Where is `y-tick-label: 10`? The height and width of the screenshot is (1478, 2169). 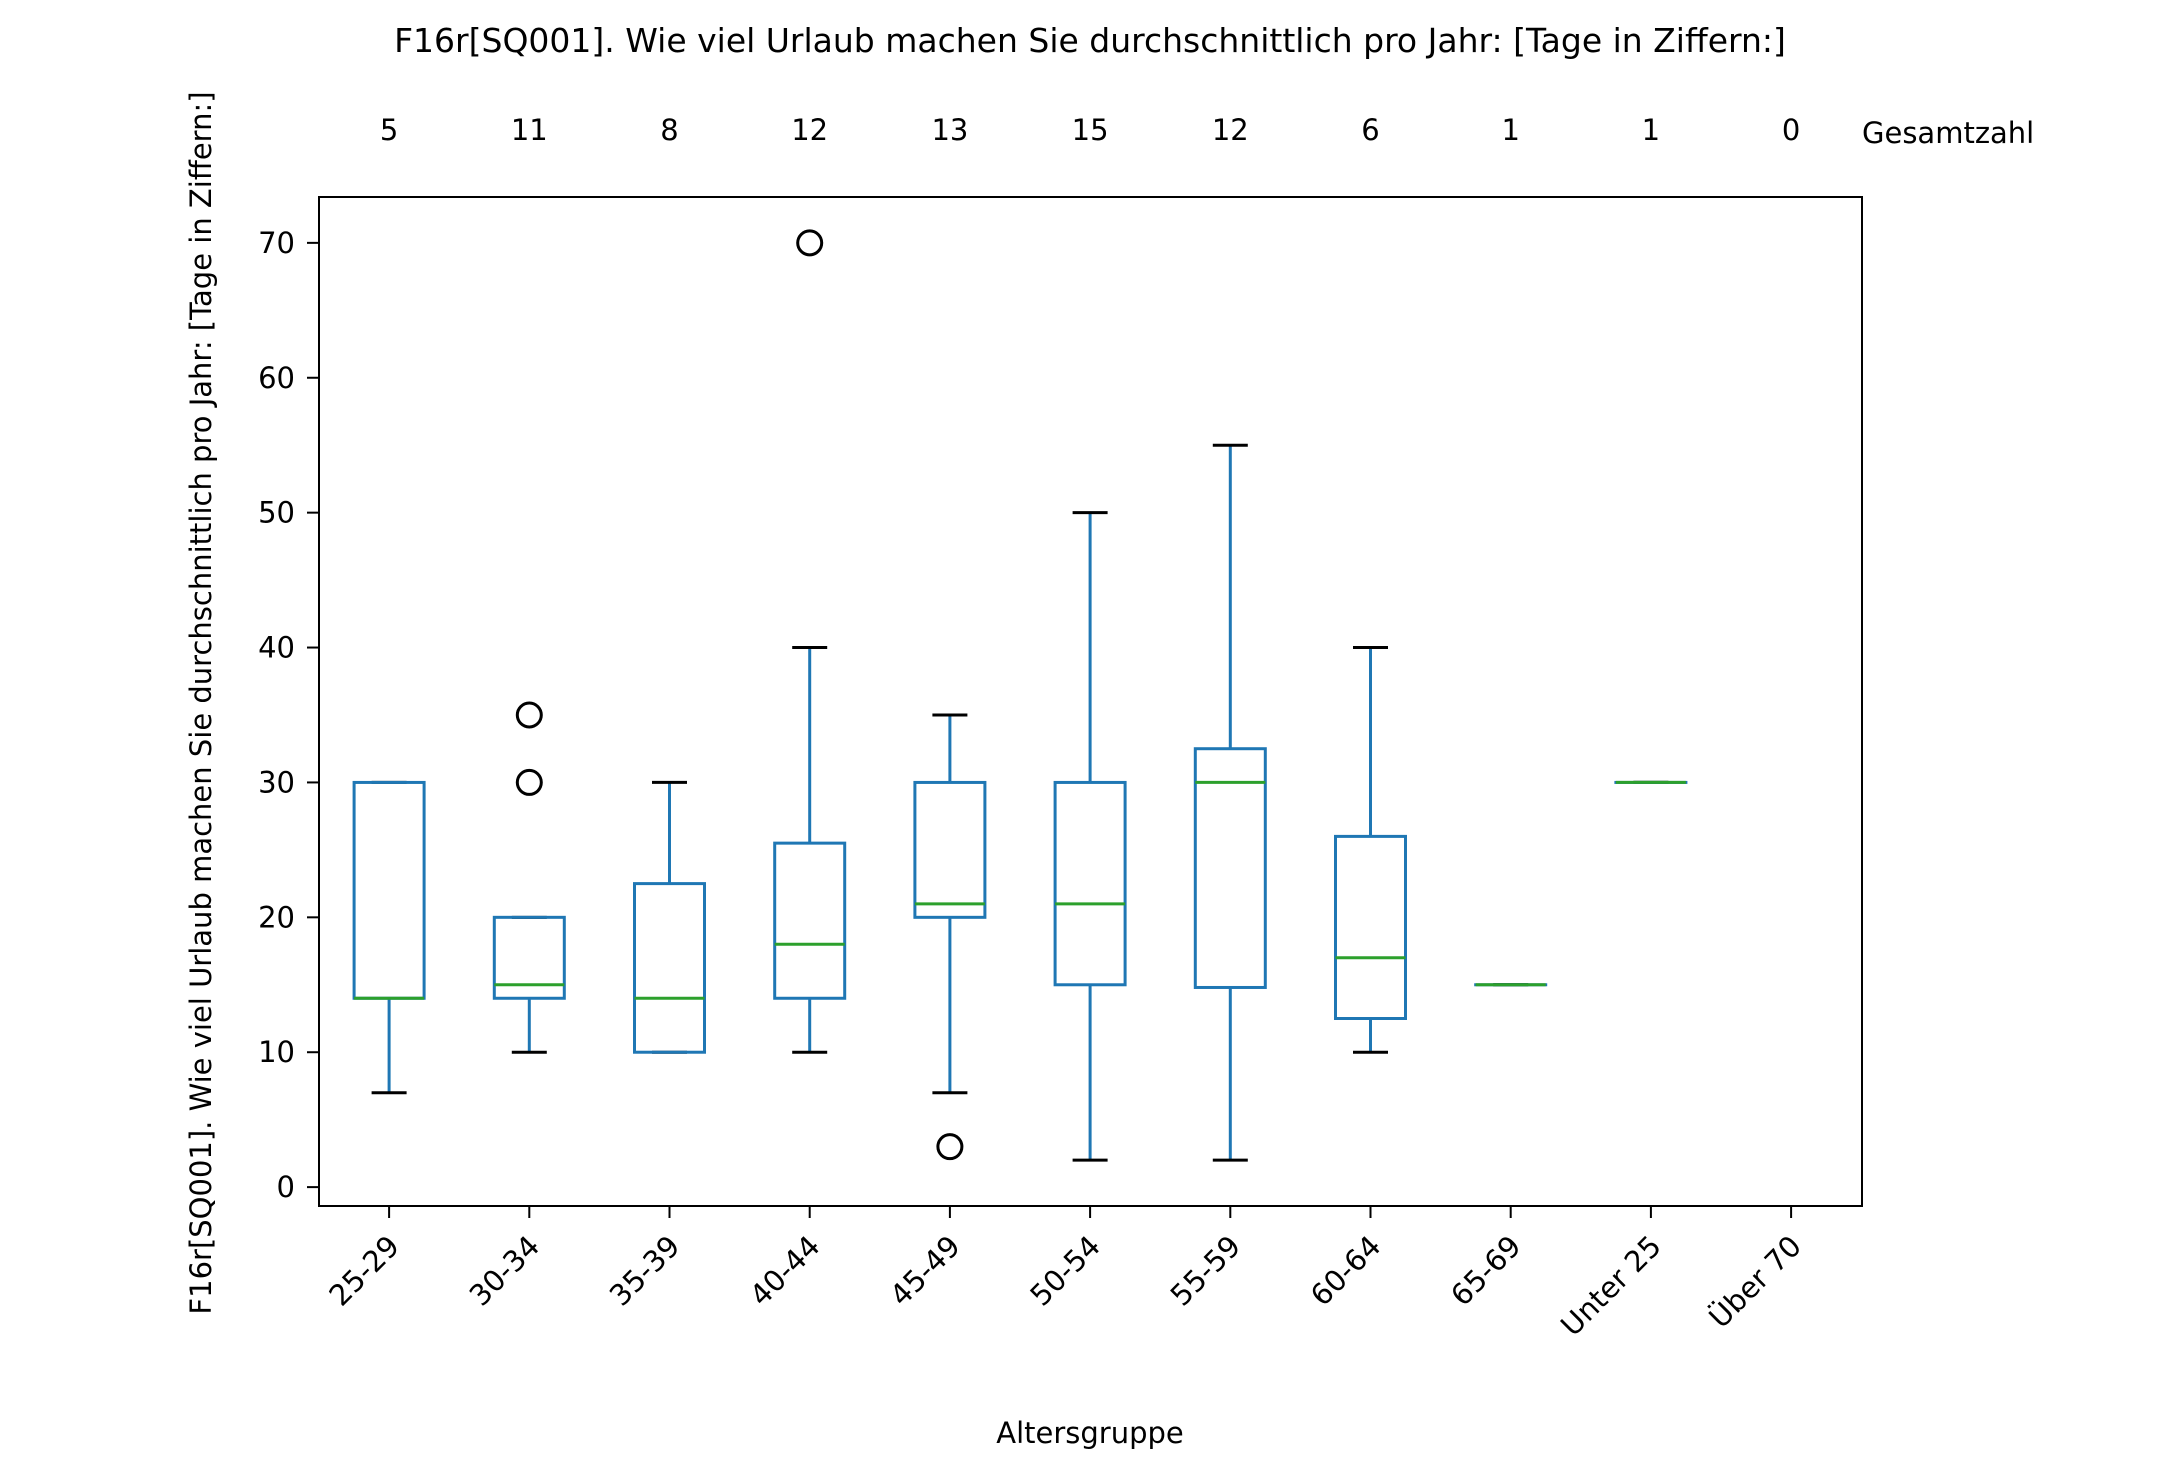
y-tick-label: 10 is located at coordinates (276, 1052).